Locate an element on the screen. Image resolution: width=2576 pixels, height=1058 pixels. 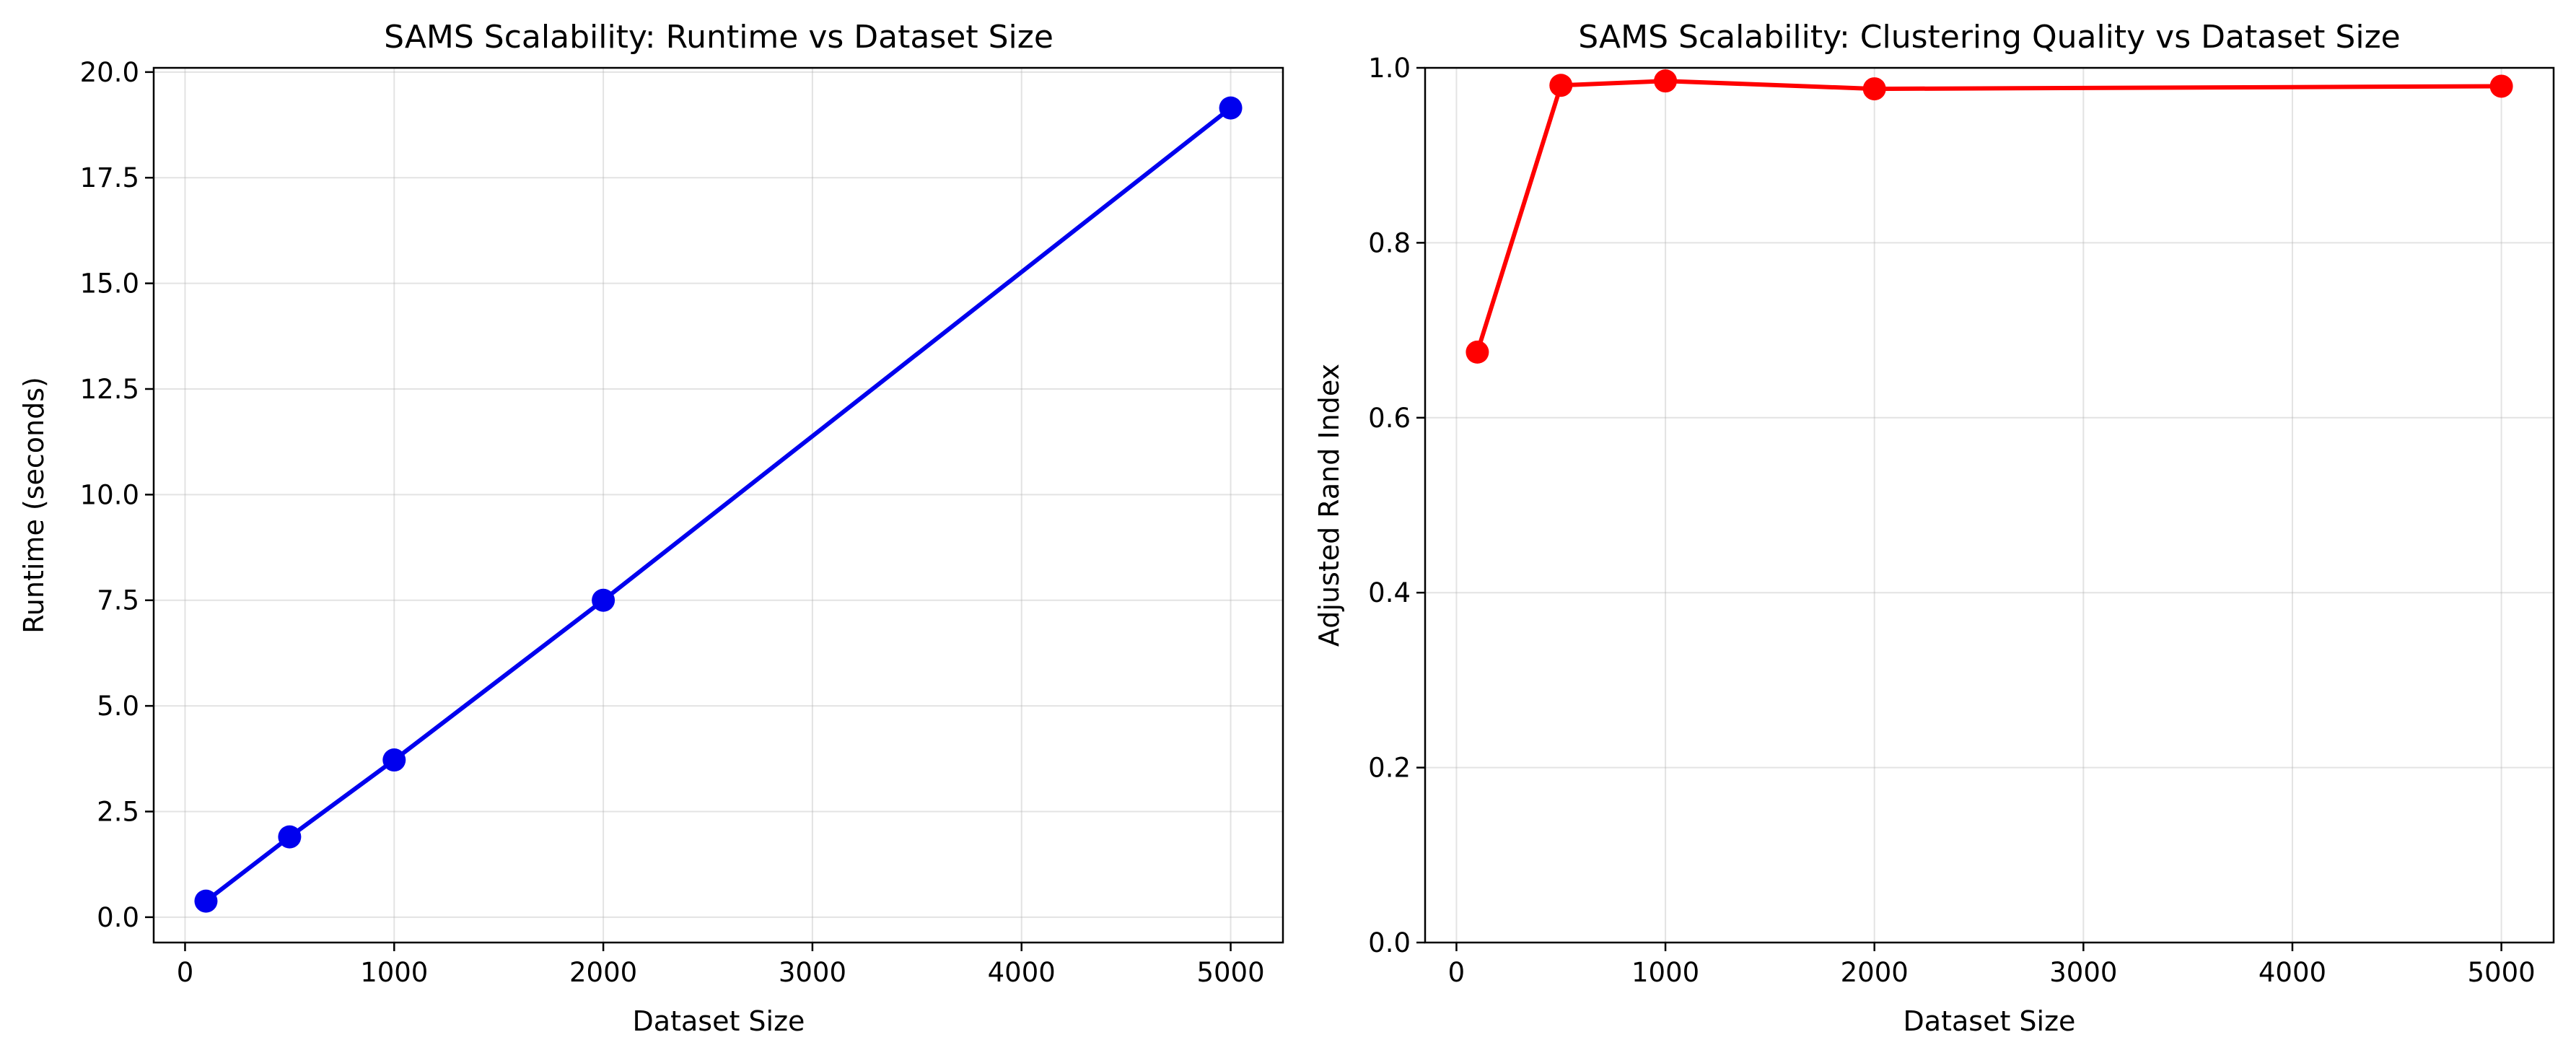
y-tick-label: 0.4 is located at coordinates (1389, 592).